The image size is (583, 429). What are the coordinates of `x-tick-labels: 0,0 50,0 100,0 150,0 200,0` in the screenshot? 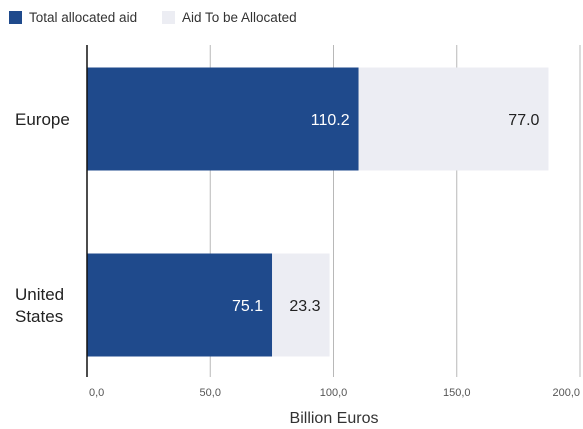 It's located at (334, 393).